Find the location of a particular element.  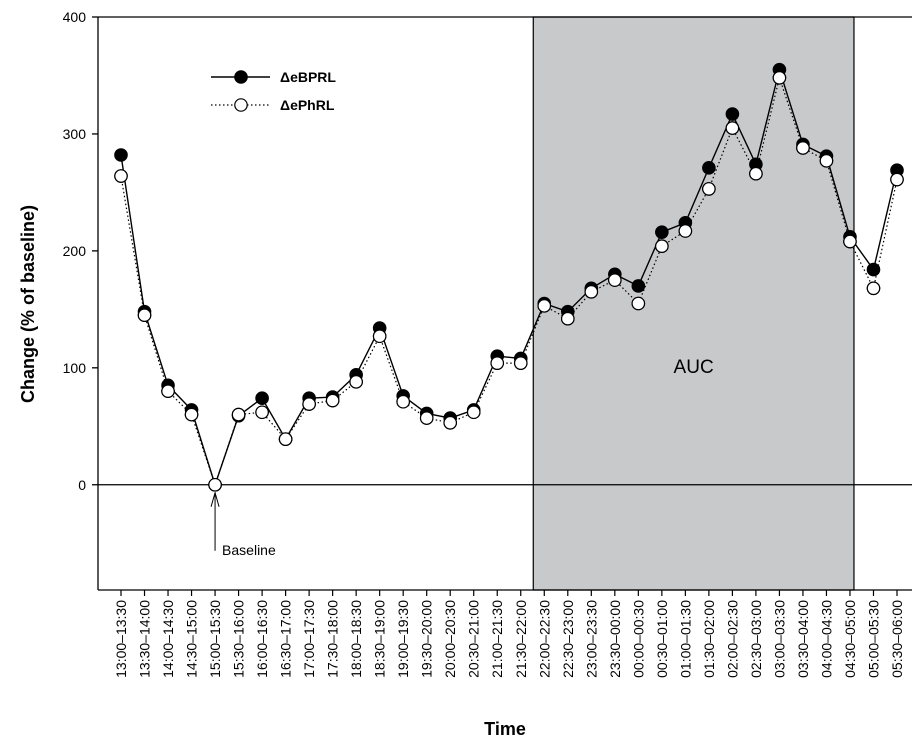

x-tick-label: 20:00–20:30 is located at coordinates (450, 639).